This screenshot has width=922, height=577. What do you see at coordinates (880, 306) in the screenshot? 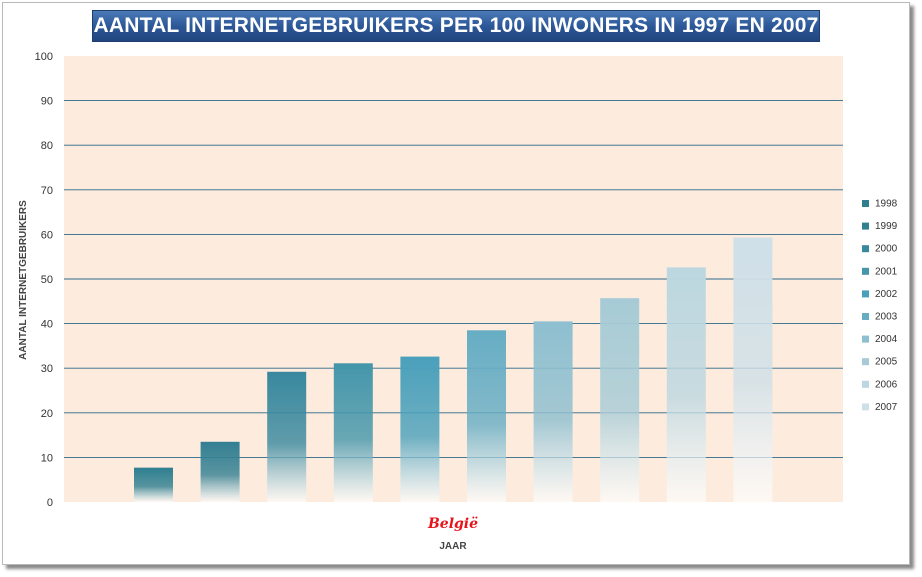
I see `legend: 1998 1999 2000 2001 2002 2003 2004 2005 2006 2007` at bounding box center [880, 306].